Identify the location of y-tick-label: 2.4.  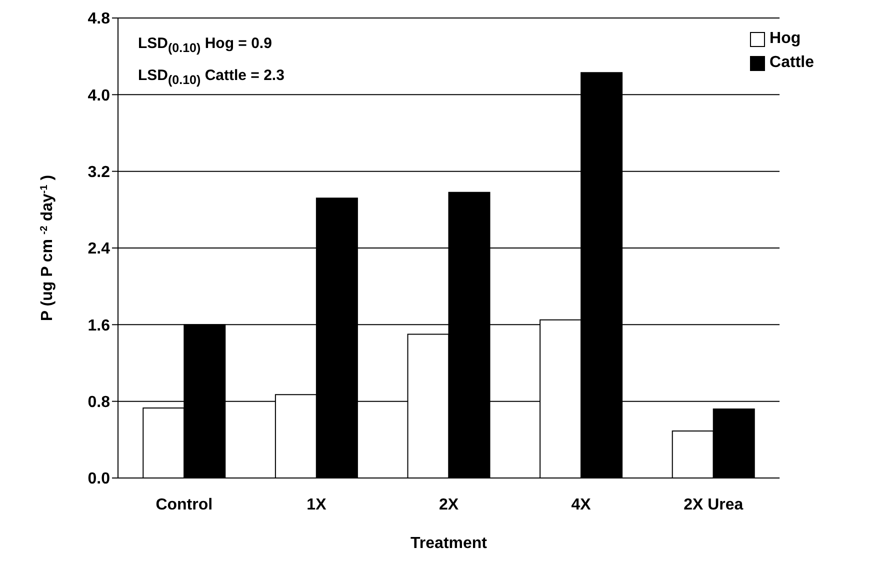
(99, 249).